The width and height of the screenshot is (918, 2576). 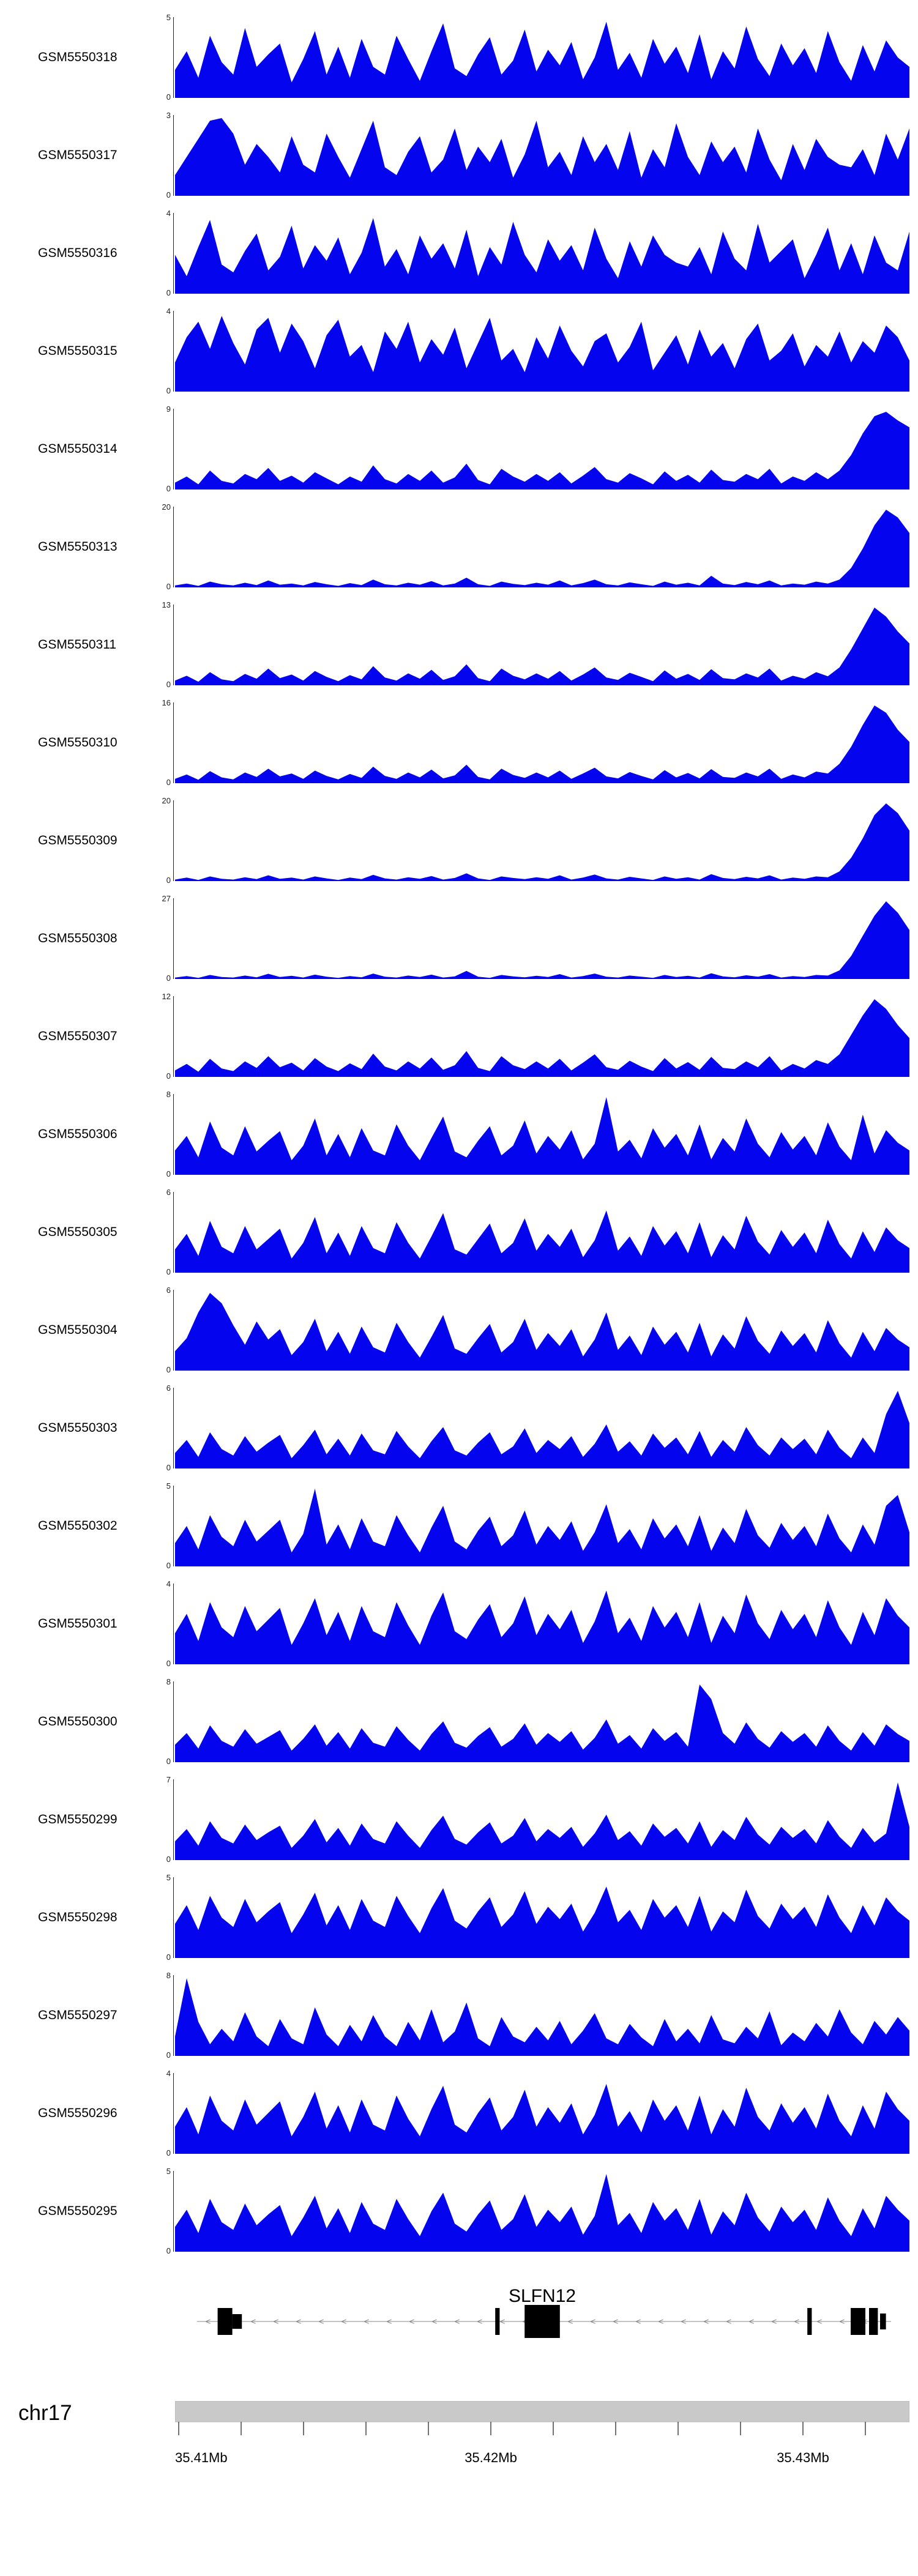 I want to click on track-row: GSM5550310 16 0, so click(x=459, y=742).